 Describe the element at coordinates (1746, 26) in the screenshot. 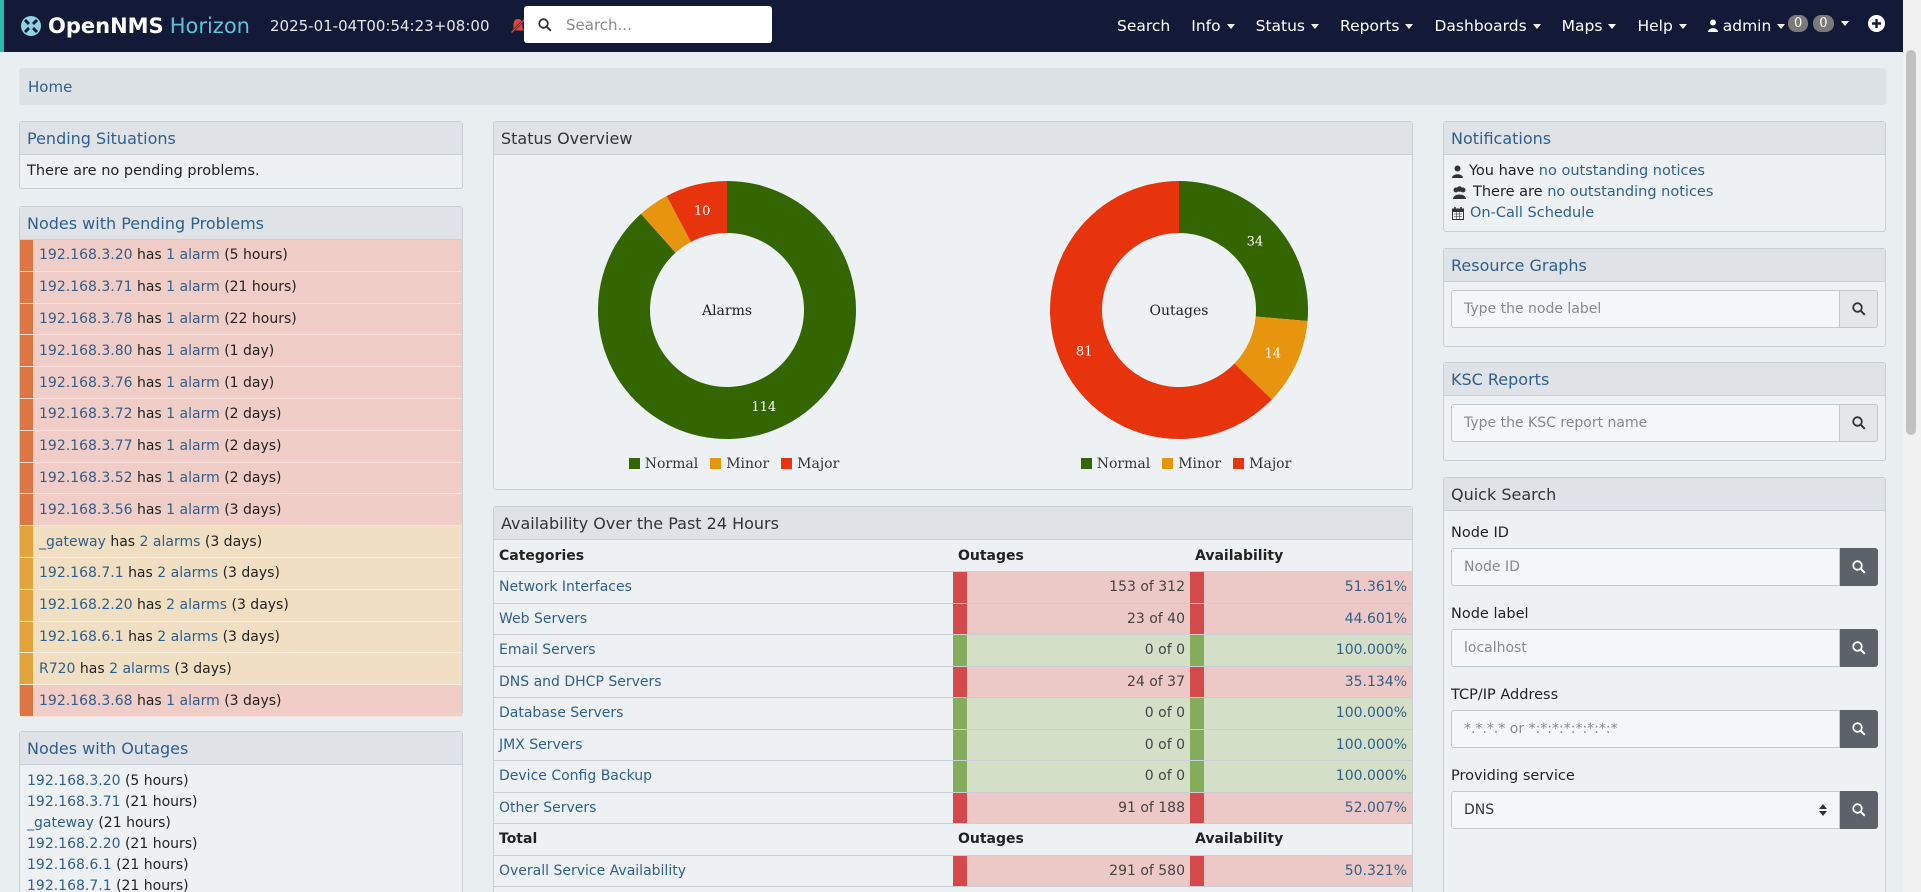

I see `menu-user: admin` at that location.